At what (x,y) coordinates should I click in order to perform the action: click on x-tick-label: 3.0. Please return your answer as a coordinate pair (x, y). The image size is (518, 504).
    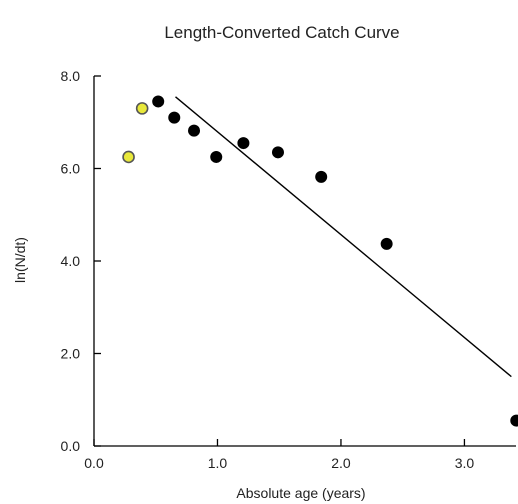
    Looking at the image, I should click on (465, 463).